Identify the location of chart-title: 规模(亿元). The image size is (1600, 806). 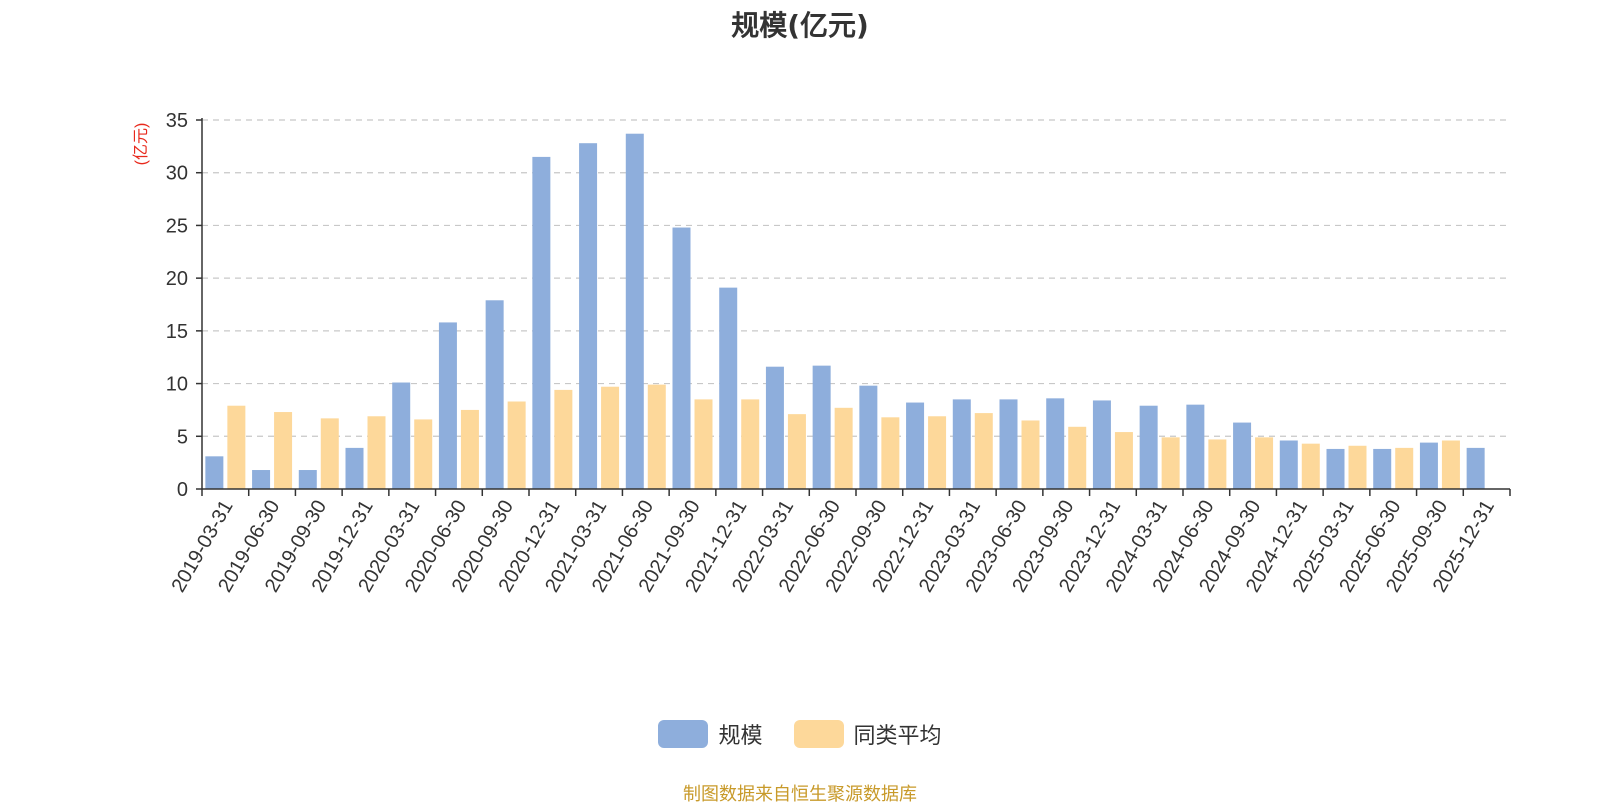
(800, 25).